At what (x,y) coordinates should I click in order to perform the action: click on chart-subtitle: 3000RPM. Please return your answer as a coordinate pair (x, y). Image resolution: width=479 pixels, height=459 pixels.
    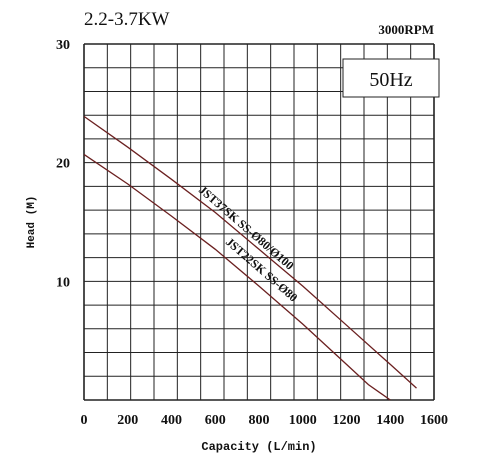
    Looking at the image, I should click on (406, 29).